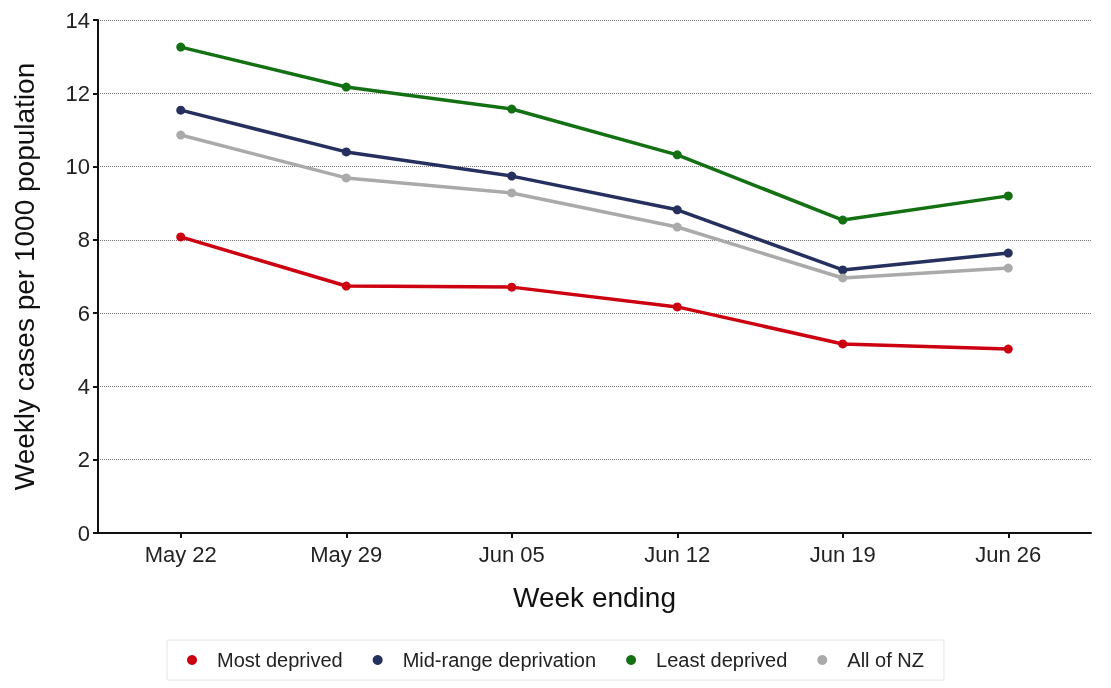 This screenshot has width=1111, height=688. What do you see at coordinates (77, 93) in the screenshot?
I see `y-tick-label: 12` at bounding box center [77, 93].